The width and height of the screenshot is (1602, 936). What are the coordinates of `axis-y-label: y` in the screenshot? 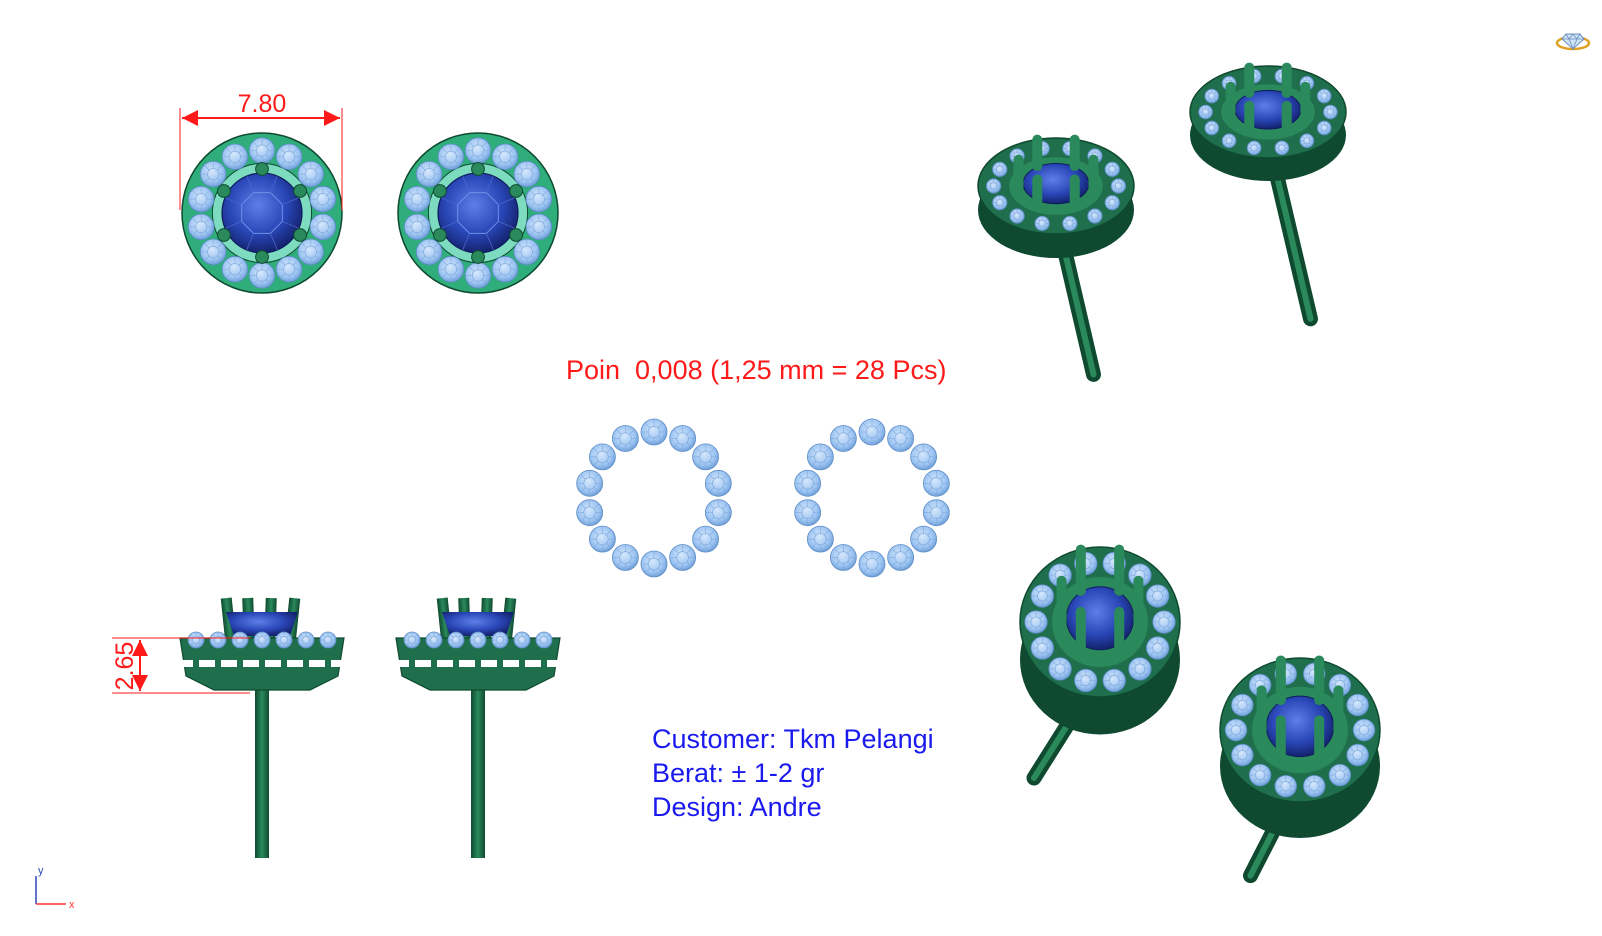 It's located at (41, 871).